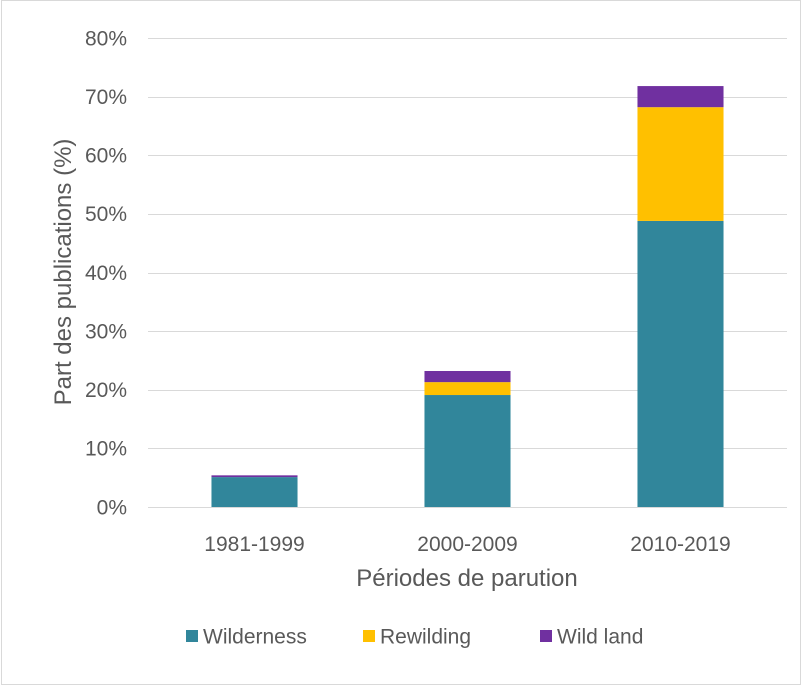  I want to click on y-tick-label: 0%, so click(112, 507).